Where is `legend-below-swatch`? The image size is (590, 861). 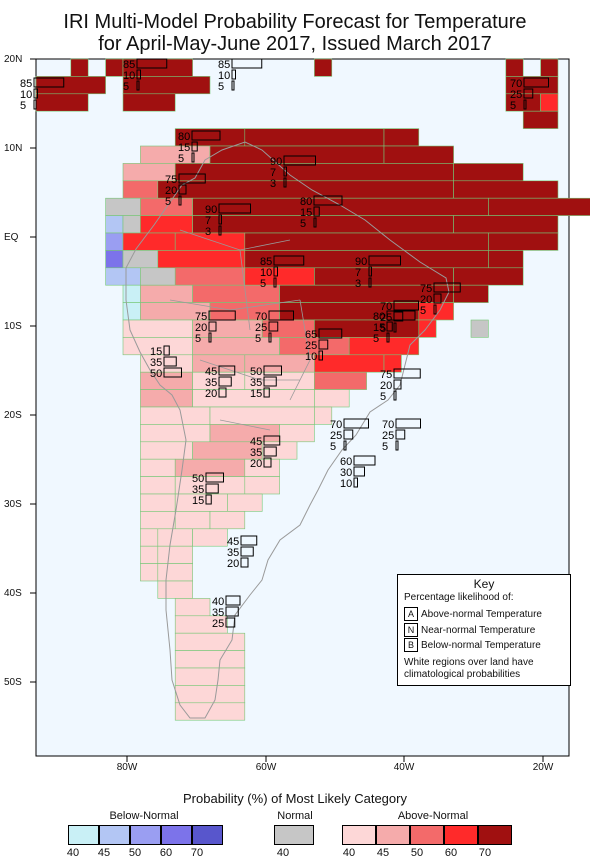 legend-below-swatch is located at coordinates (176, 835).